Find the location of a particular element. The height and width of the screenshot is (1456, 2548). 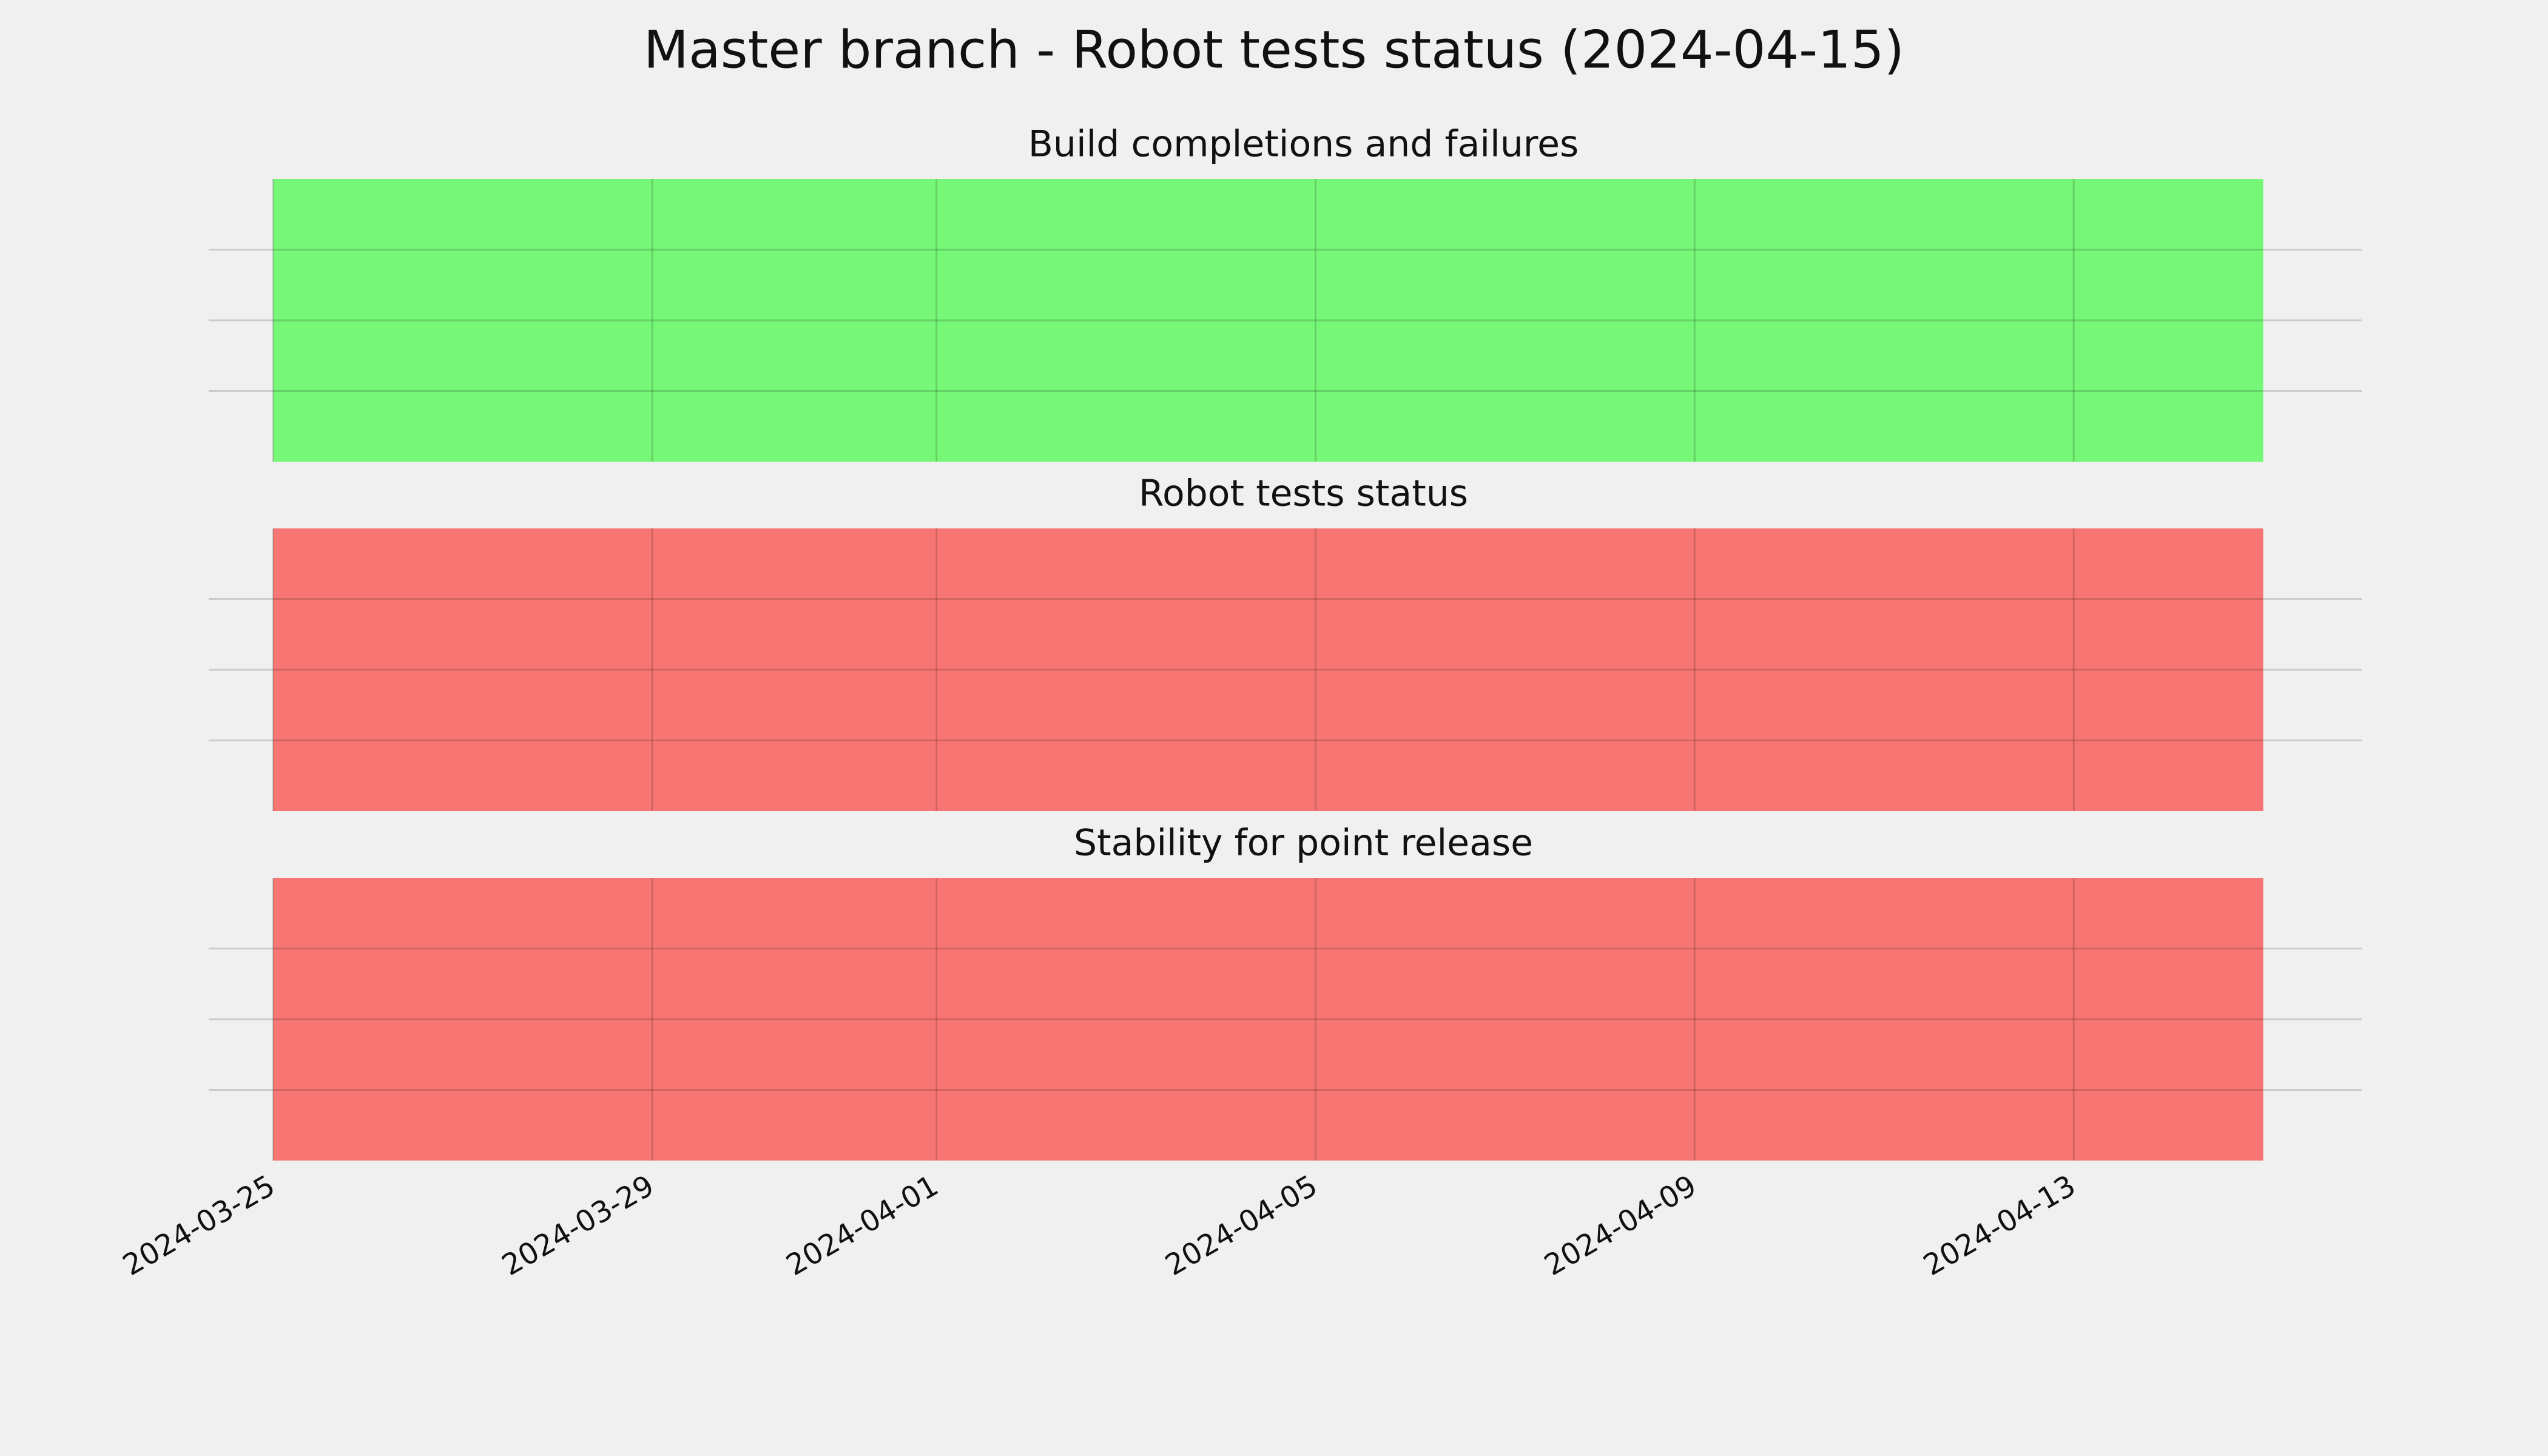

panel-title: Robot tests status is located at coordinates (1303, 494).